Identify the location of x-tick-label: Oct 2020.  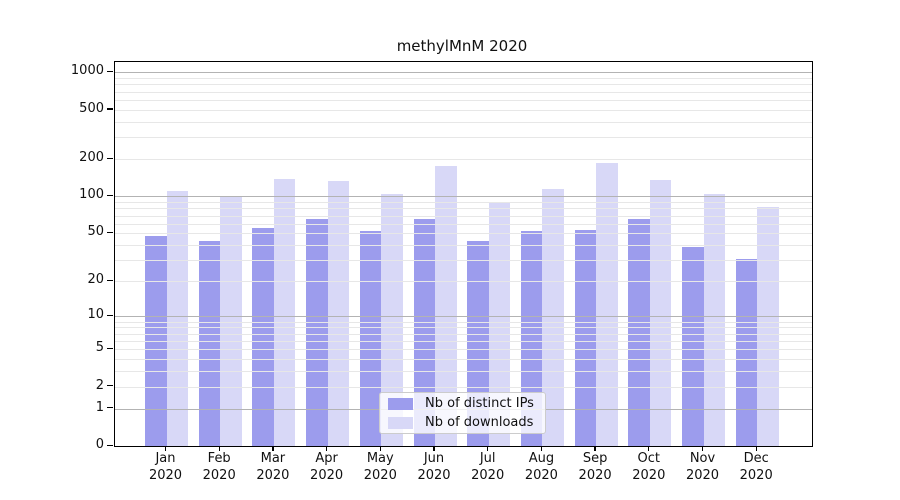
(649, 467).